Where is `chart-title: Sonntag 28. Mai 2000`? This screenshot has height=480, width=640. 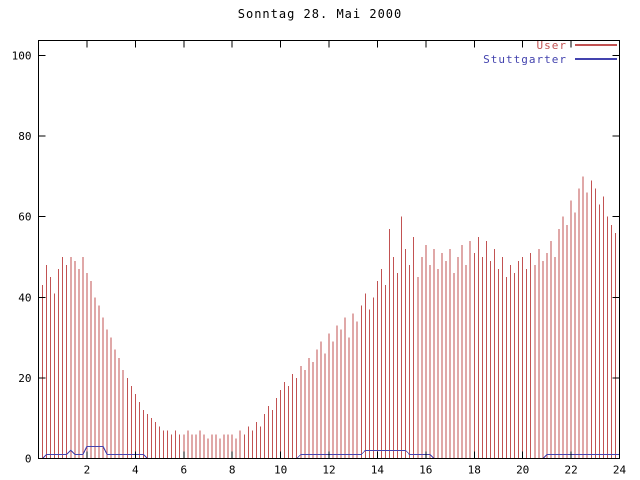 chart-title: Sonntag 28. Mai 2000 is located at coordinates (320, 14).